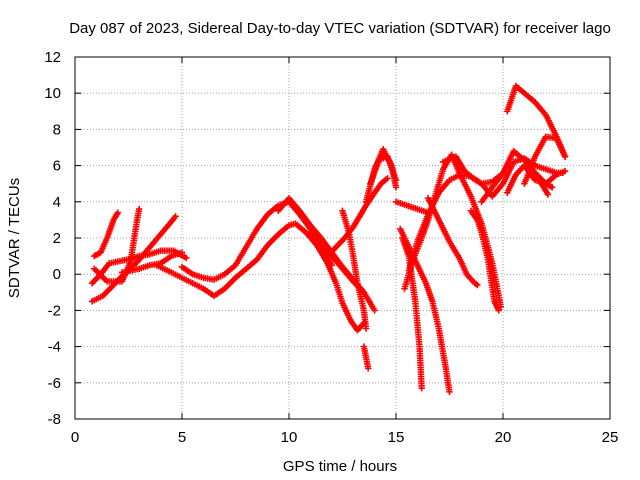  What do you see at coordinates (57, 274) in the screenshot?
I see `y-tick-label: 0` at bounding box center [57, 274].